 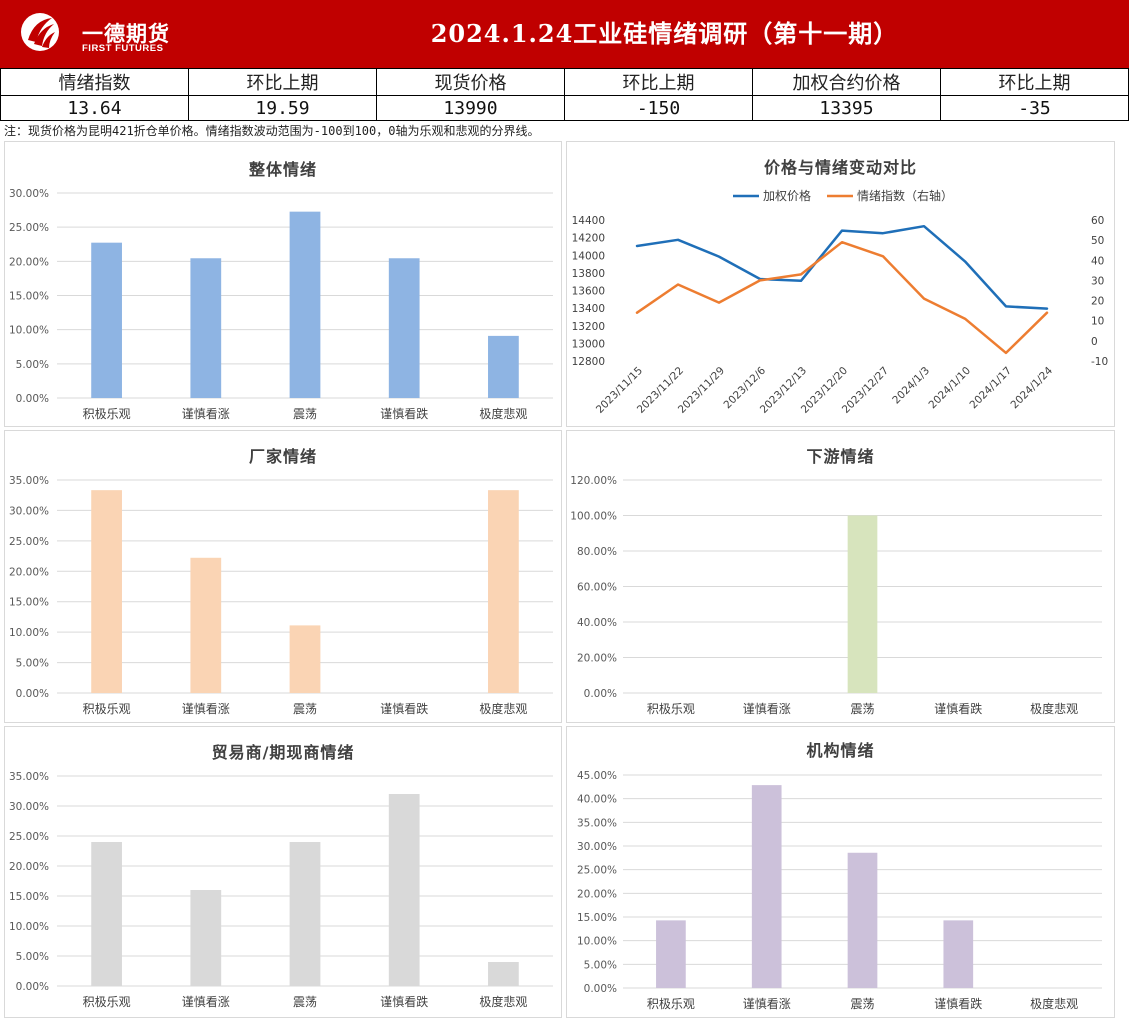 What do you see at coordinates (588, 239) in the screenshot?
I see `left-axis-tick-label: 14200` at bounding box center [588, 239].